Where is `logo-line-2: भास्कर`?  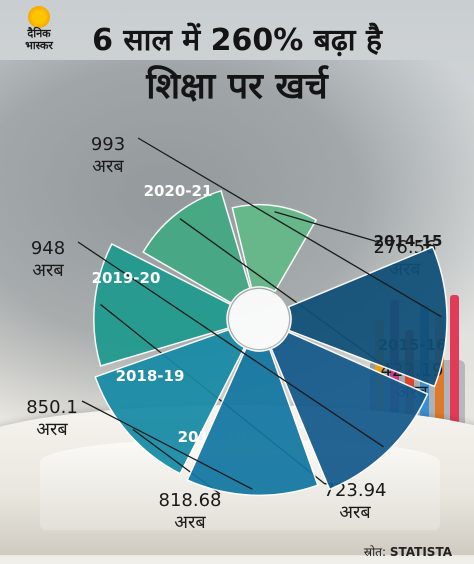
logo-line-2: भास्कर is located at coordinates (39, 45).